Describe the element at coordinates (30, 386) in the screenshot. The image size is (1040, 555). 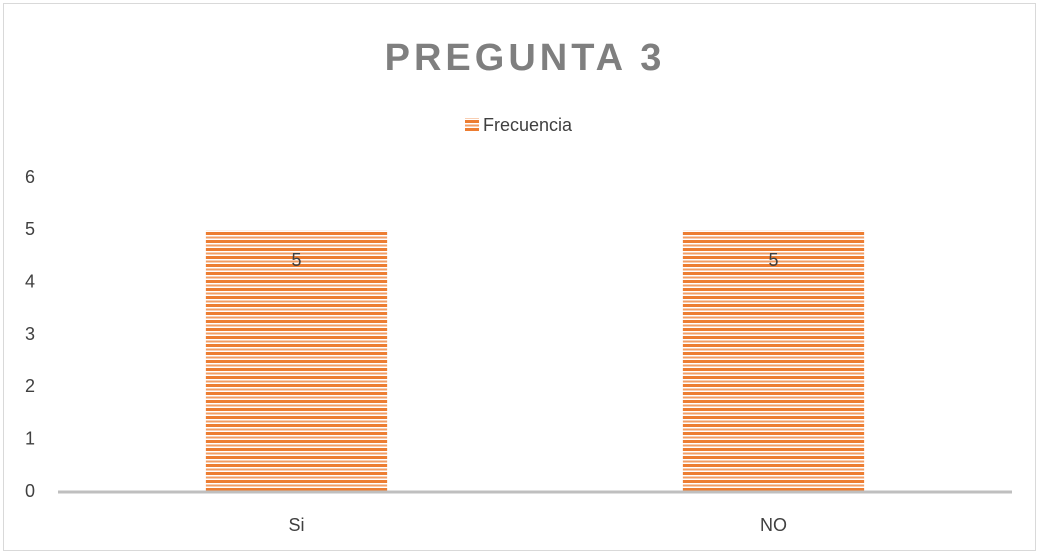
I see `y-tick-label: 2` at that location.